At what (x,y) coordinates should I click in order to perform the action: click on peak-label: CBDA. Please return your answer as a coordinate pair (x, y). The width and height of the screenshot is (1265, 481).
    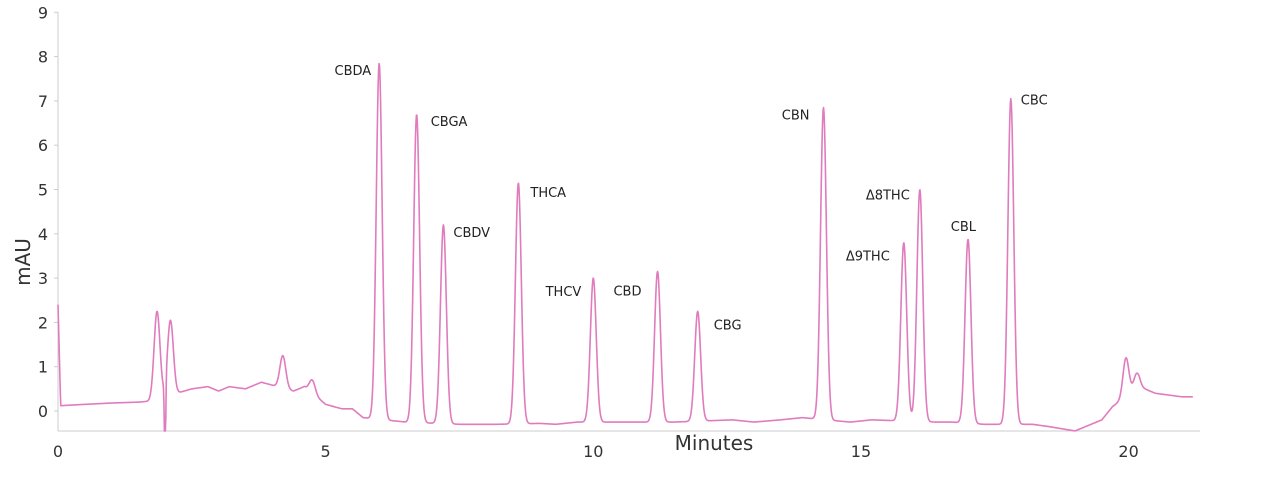
    Looking at the image, I should click on (353, 71).